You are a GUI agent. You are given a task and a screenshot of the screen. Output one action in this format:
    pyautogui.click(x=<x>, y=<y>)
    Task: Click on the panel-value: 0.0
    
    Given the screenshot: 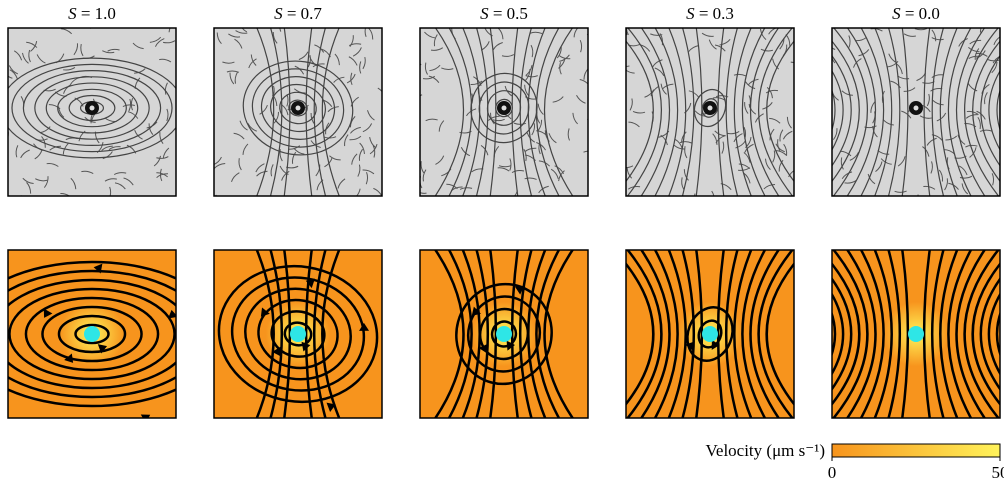 What is the action you would take?
    pyautogui.click(x=929, y=13)
    